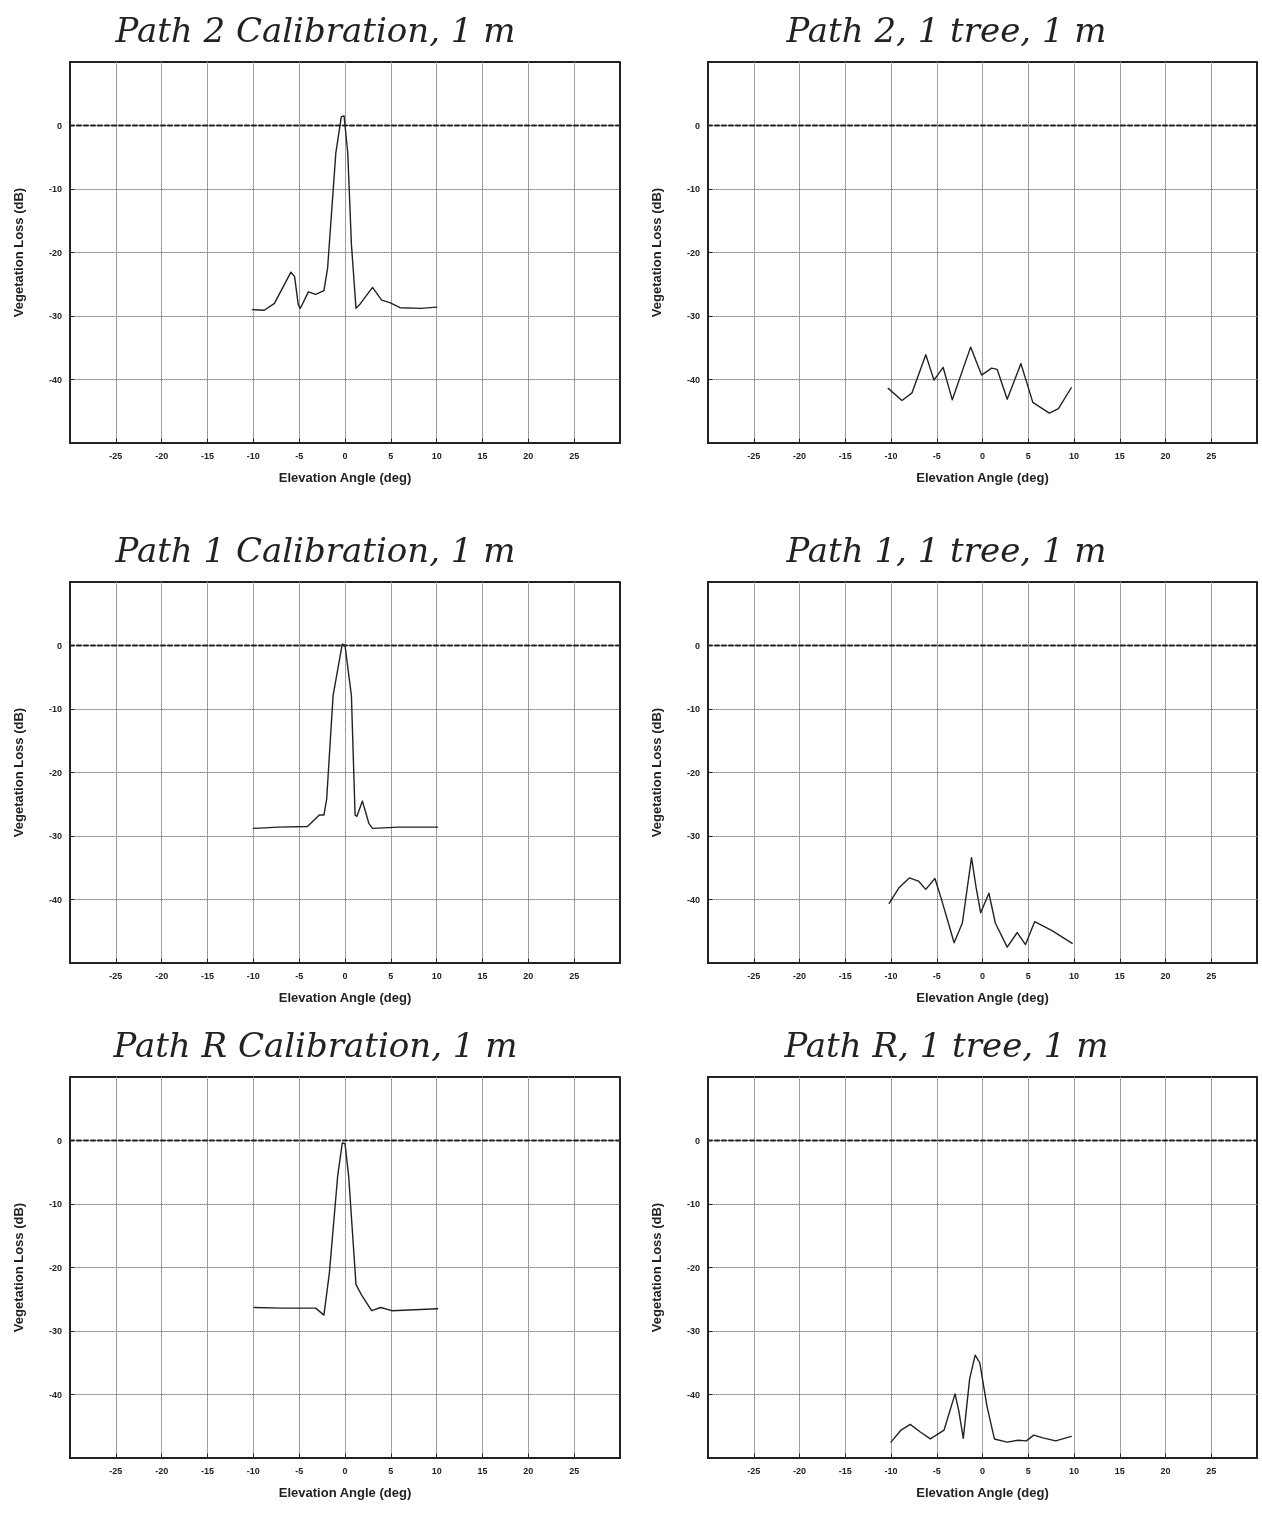  What do you see at coordinates (946, 550) in the screenshot?
I see `chart-title: Path 1, 1 tree, 1 m` at bounding box center [946, 550].